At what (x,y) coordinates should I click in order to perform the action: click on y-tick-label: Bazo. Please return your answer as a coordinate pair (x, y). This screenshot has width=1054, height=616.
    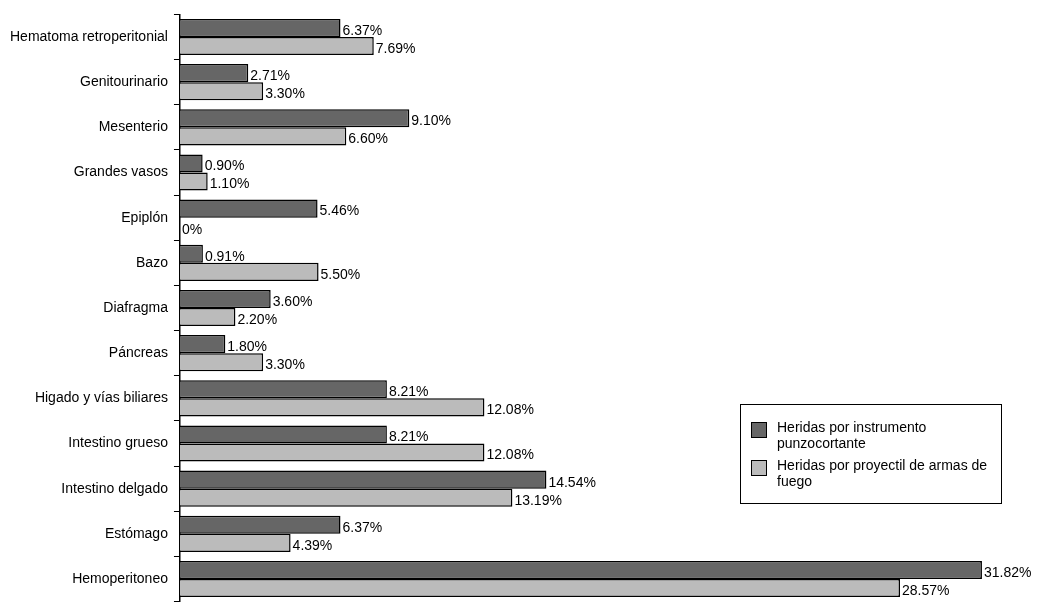
    Looking at the image, I should click on (152, 261).